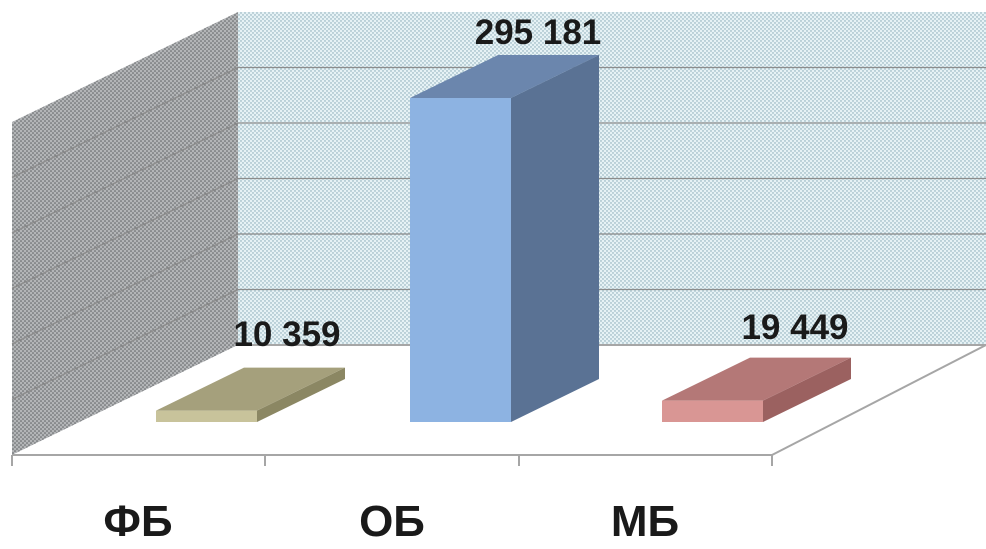 Image resolution: width=986 pixels, height=549 pixels. What do you see at coordinates (794, 327) in the screenshot?
I see `data-label-mb: 19 449` at bounding box center [794, 327].